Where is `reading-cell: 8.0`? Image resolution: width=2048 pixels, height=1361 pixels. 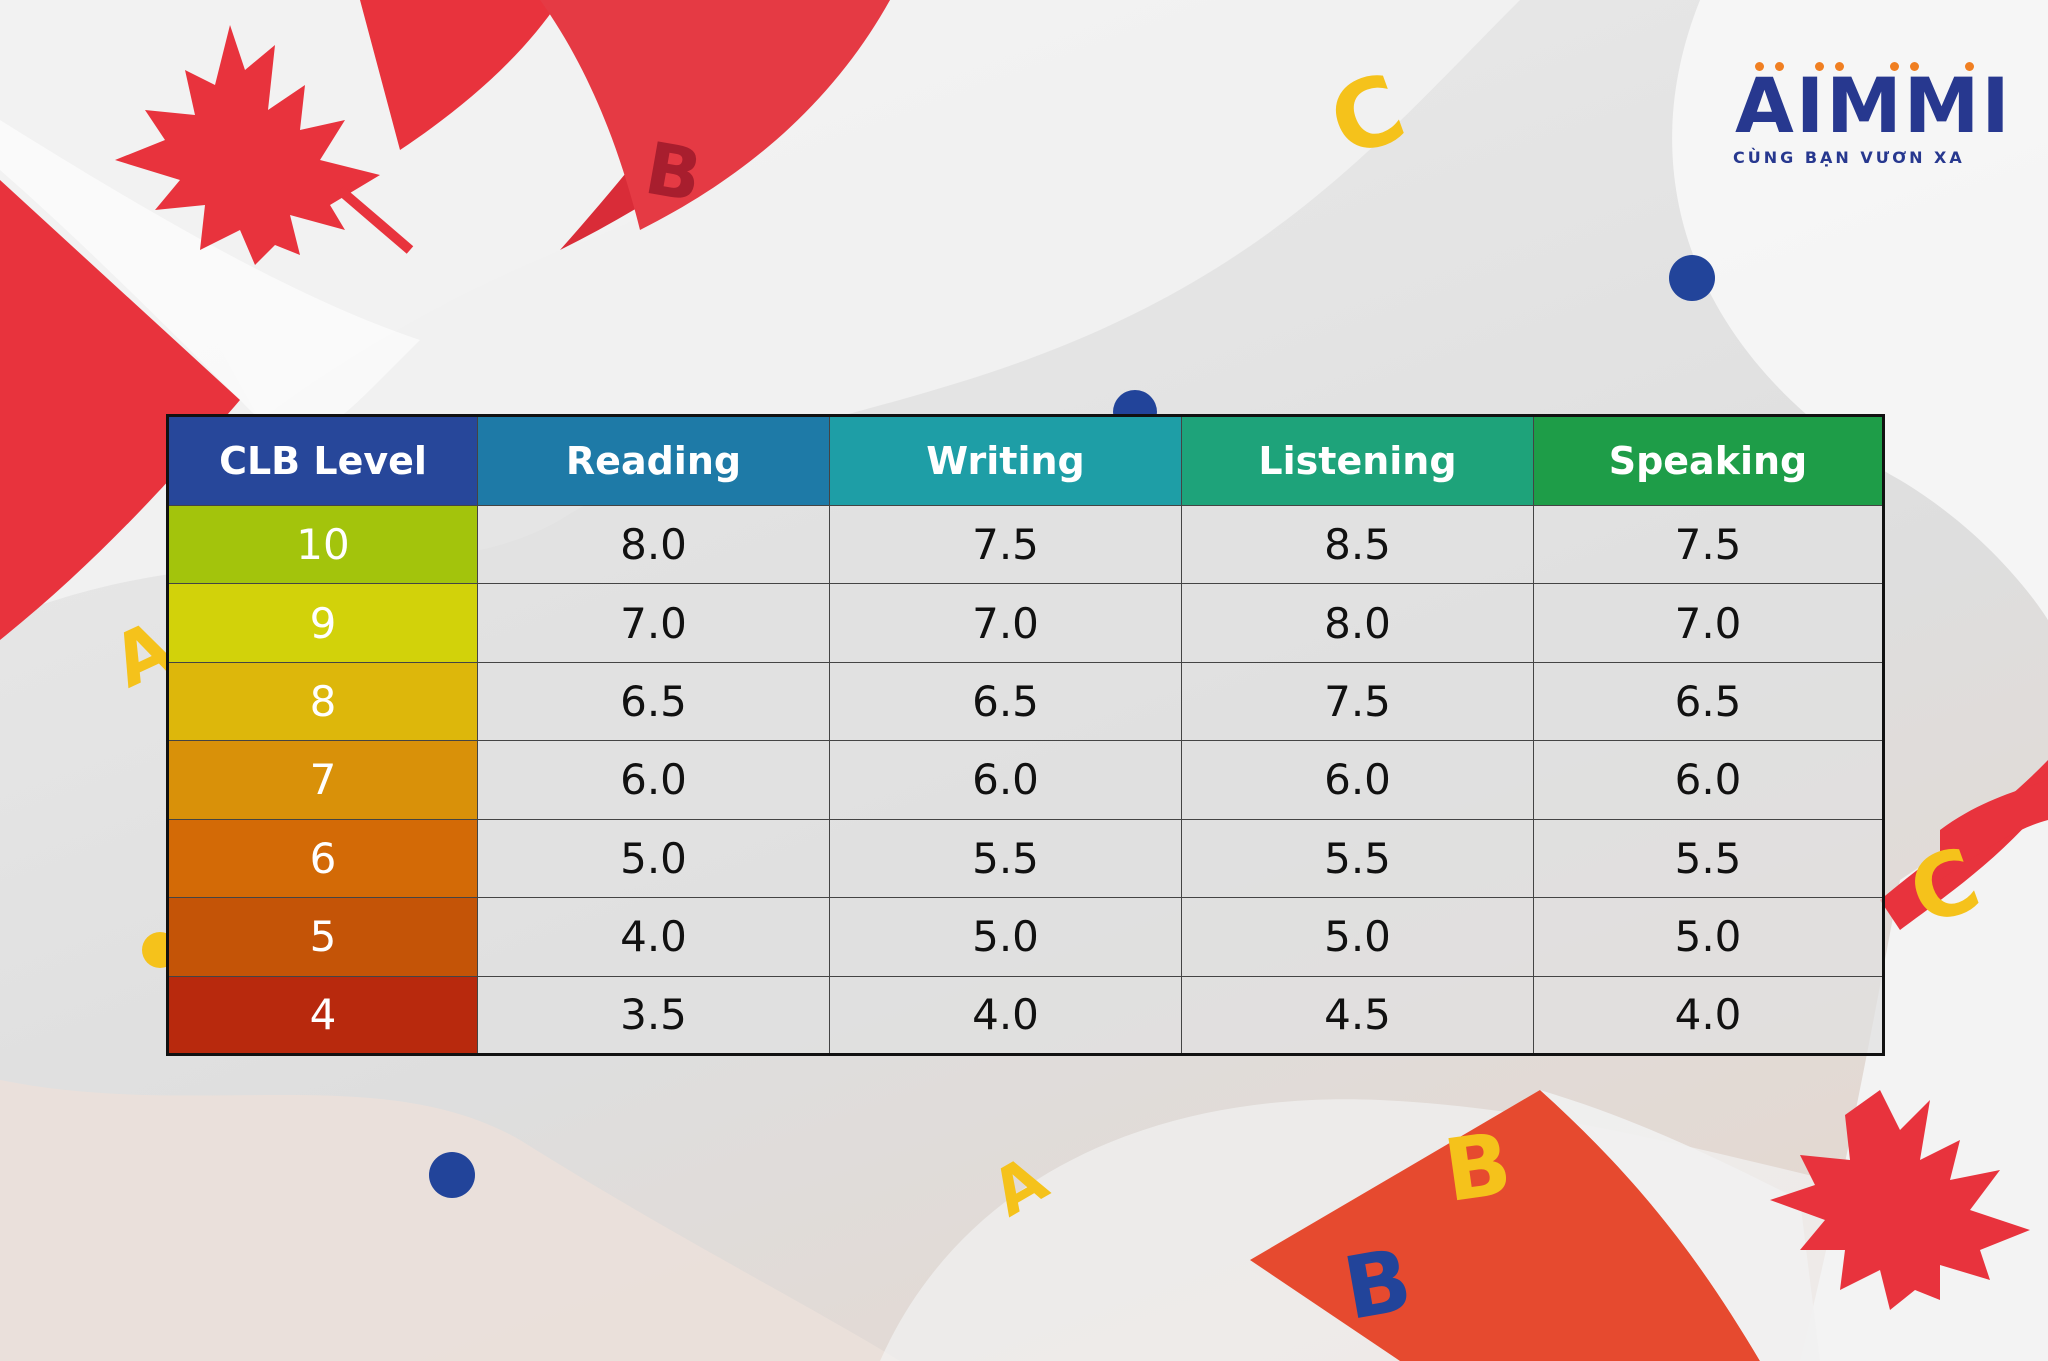
reading-cell: 8.0 is located at coordinates (653, 544).